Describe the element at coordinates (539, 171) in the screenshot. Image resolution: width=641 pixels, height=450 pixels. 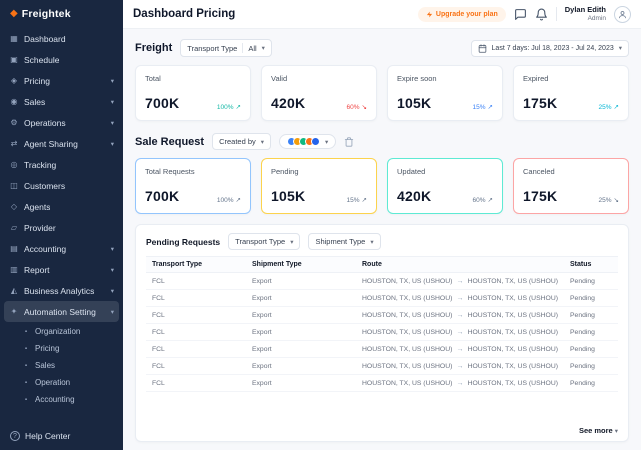
I see `card-label: Canceled` at that location.